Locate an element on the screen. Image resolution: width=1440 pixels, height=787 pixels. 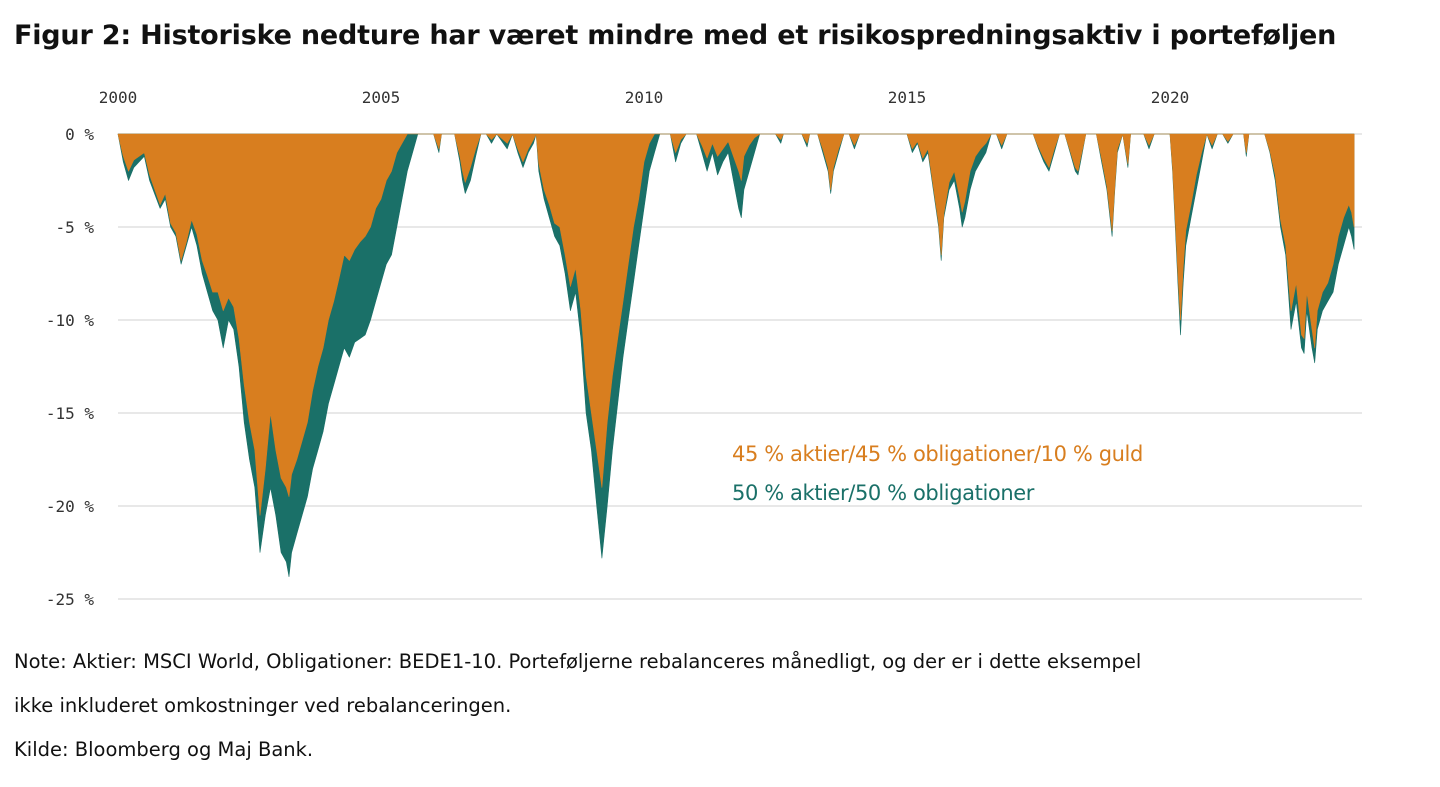
legend-item-2: 50 % aktier/50 % obligationer is located at coordinates (883, 493).